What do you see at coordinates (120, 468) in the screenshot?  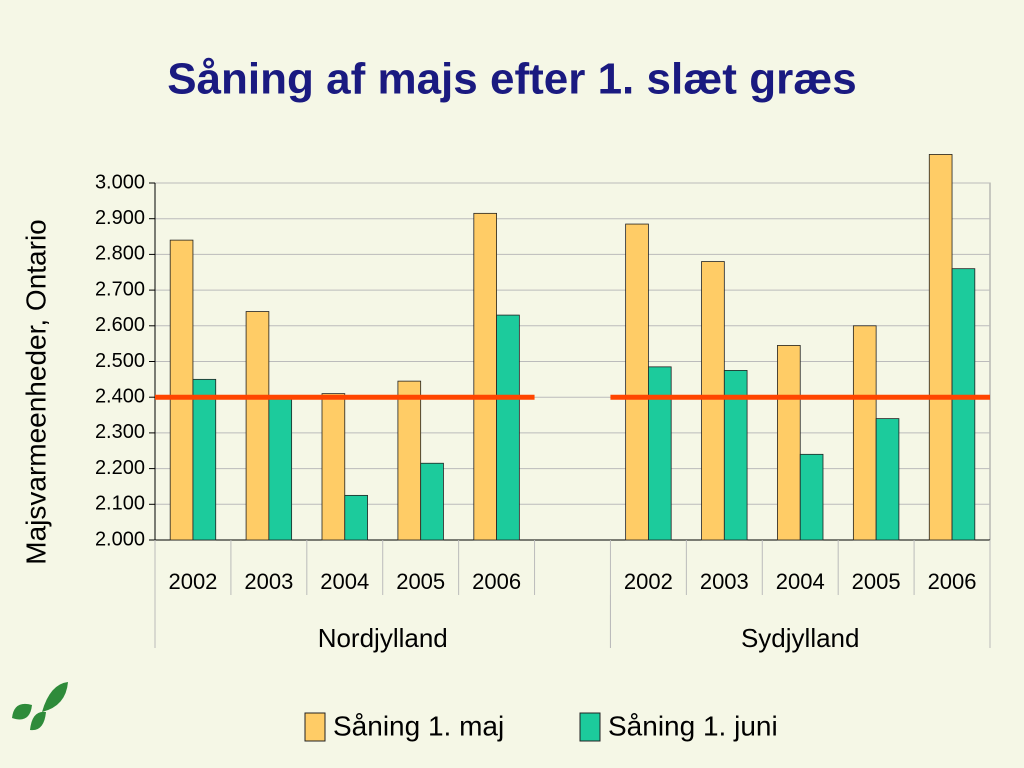 I see `y-tick-label: 2.200` at bounding box center [120, 468].